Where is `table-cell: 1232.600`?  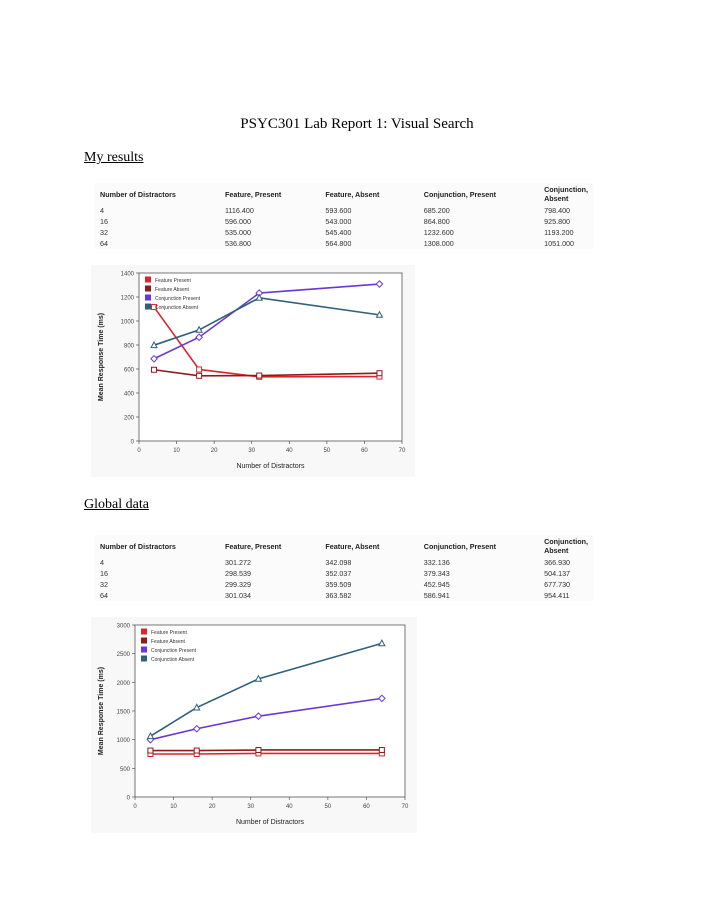 table-cell: 1232.600 is located at coordinates (438, 232).